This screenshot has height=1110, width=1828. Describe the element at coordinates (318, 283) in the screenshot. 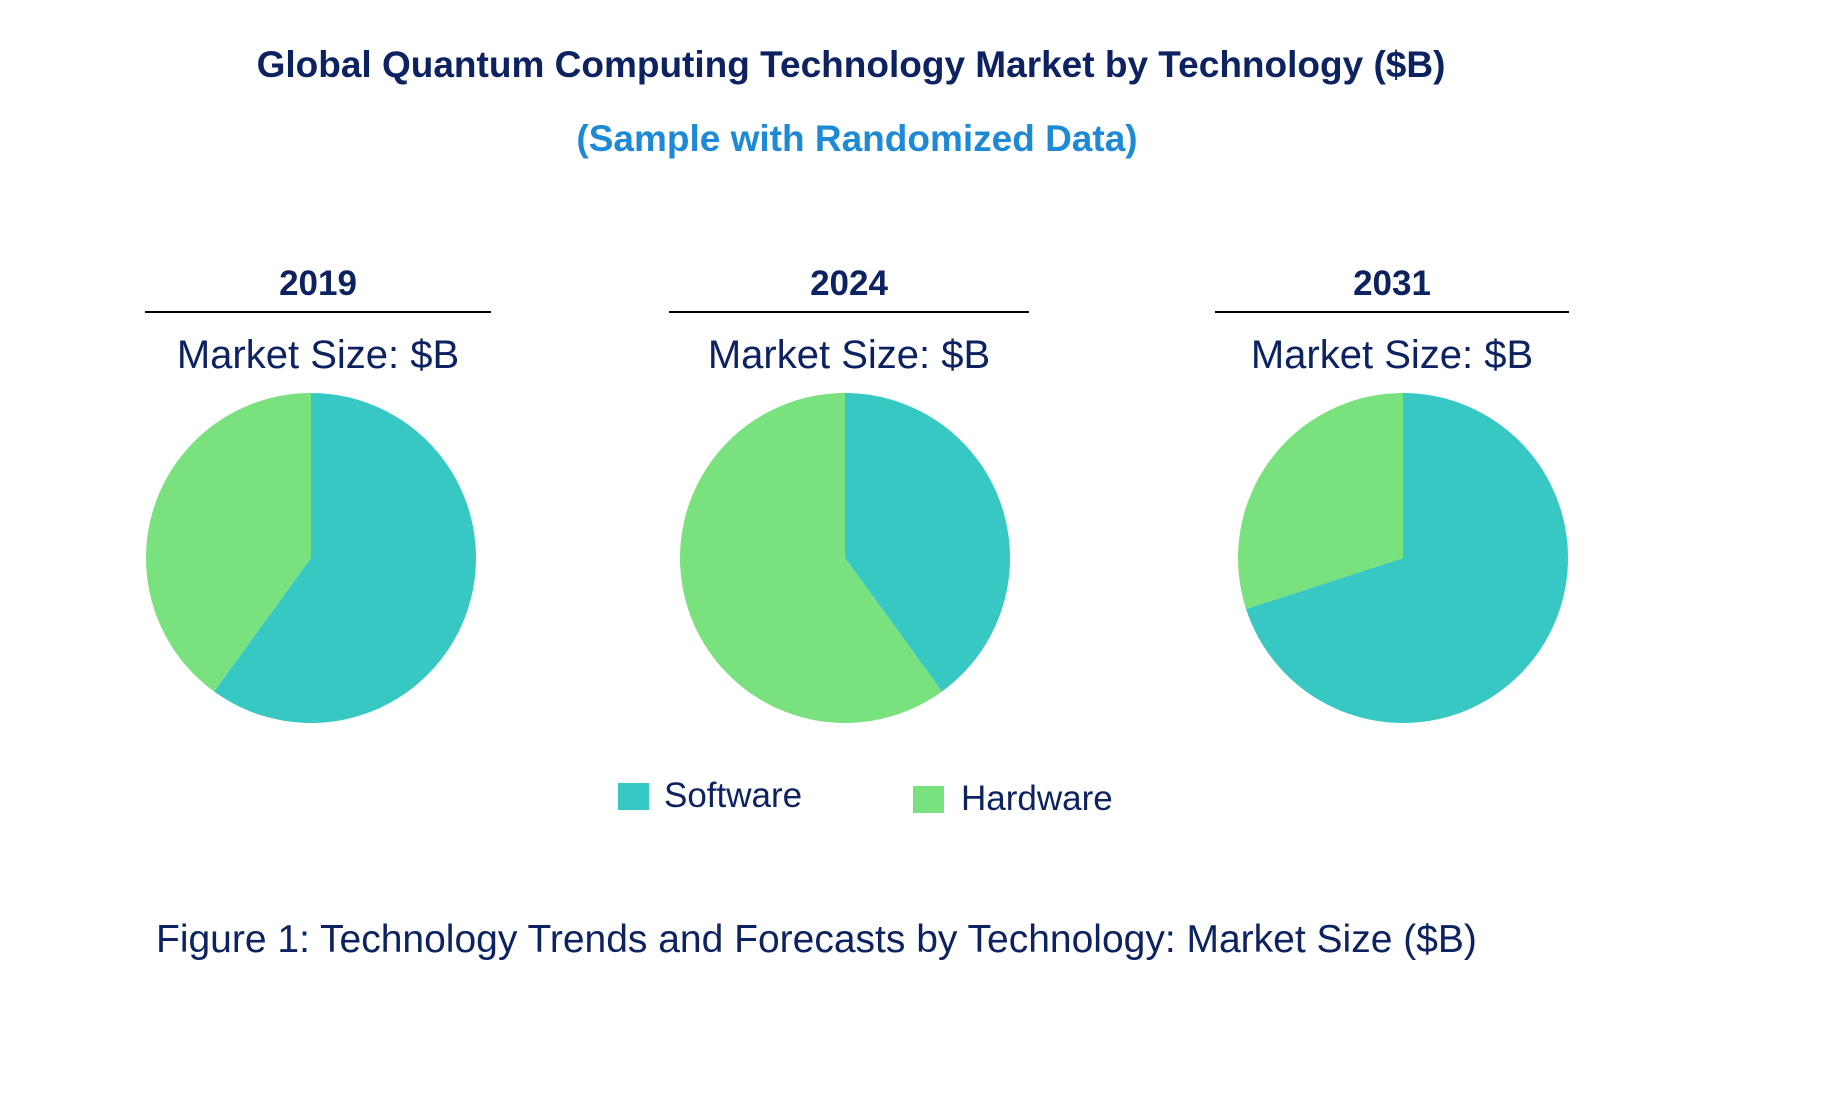

I see `pie-year-2019: 2019` at that location.